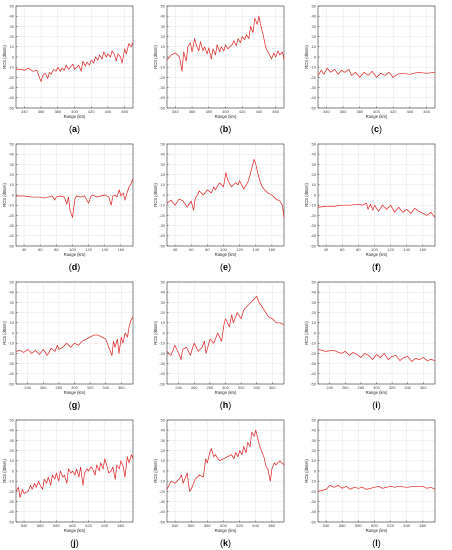  I want to click on panel-label: (e), so click(225, 267).